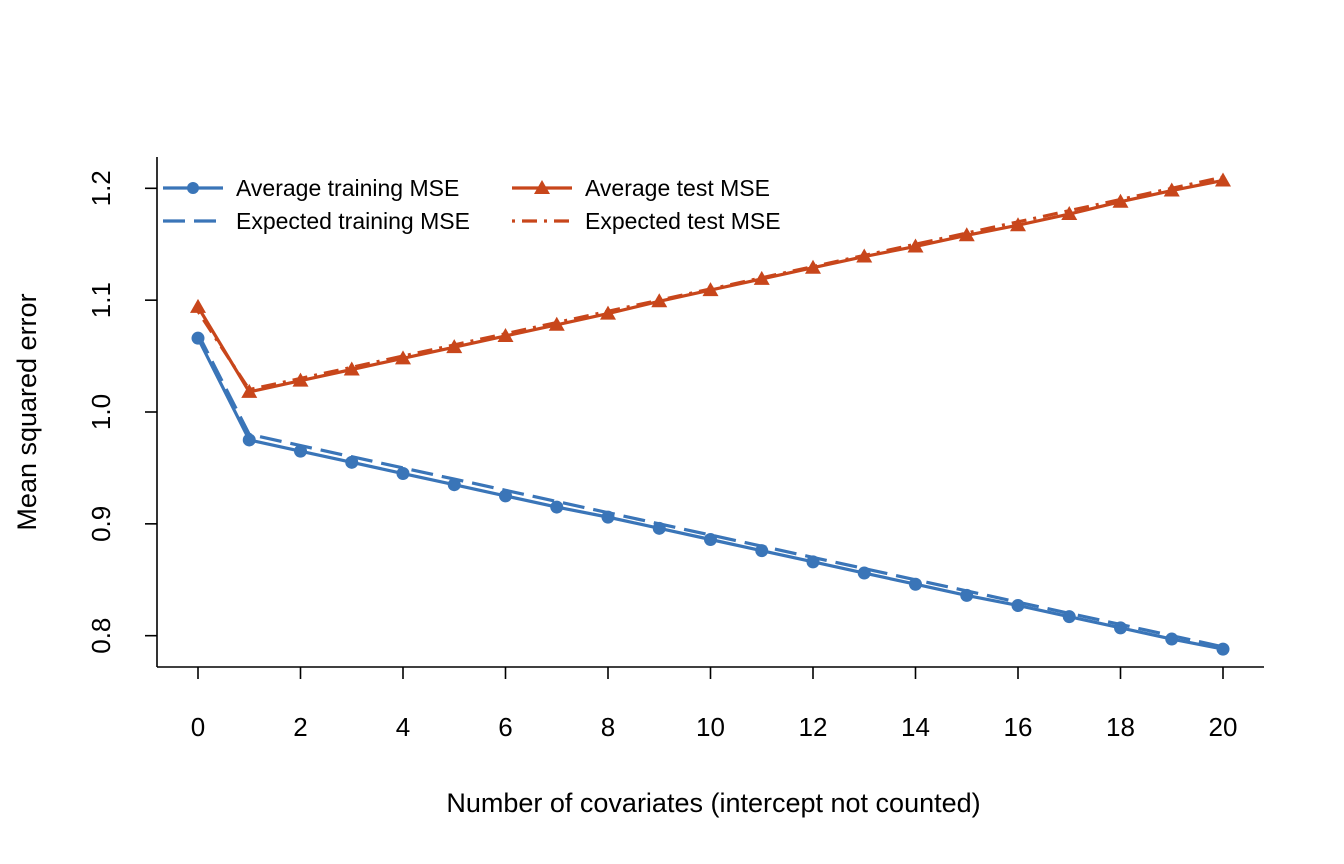 The height and width of the screenshot is (864, 1344). What do you see at coordinates (27, 411) in the screenshot?
I see `y-axis-title: Mean squared error` at bounding box center [27, 411].